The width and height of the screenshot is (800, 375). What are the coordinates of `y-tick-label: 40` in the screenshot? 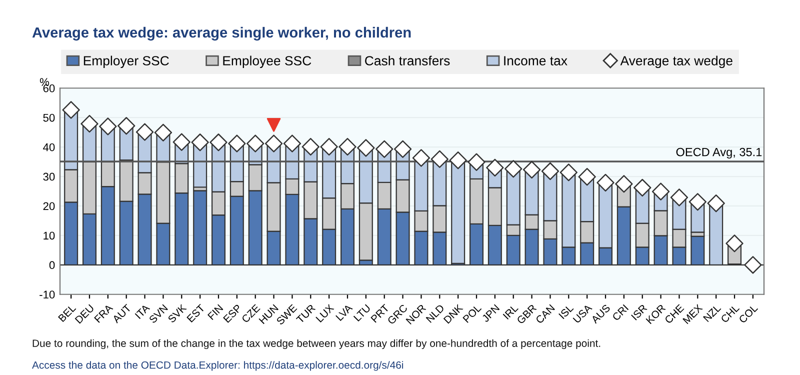 It's located at (49, 147).